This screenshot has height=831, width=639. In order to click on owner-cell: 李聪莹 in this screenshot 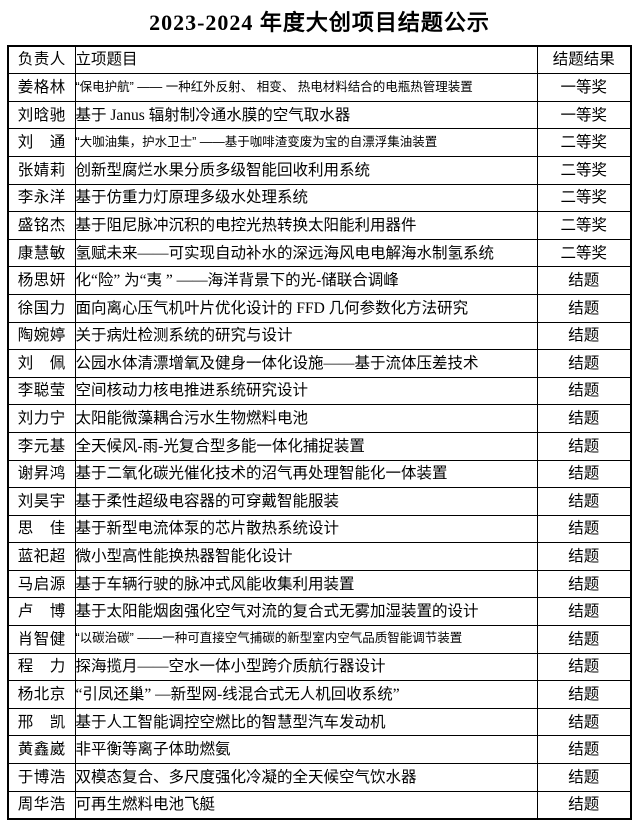, I will do `click(41, 391)`.